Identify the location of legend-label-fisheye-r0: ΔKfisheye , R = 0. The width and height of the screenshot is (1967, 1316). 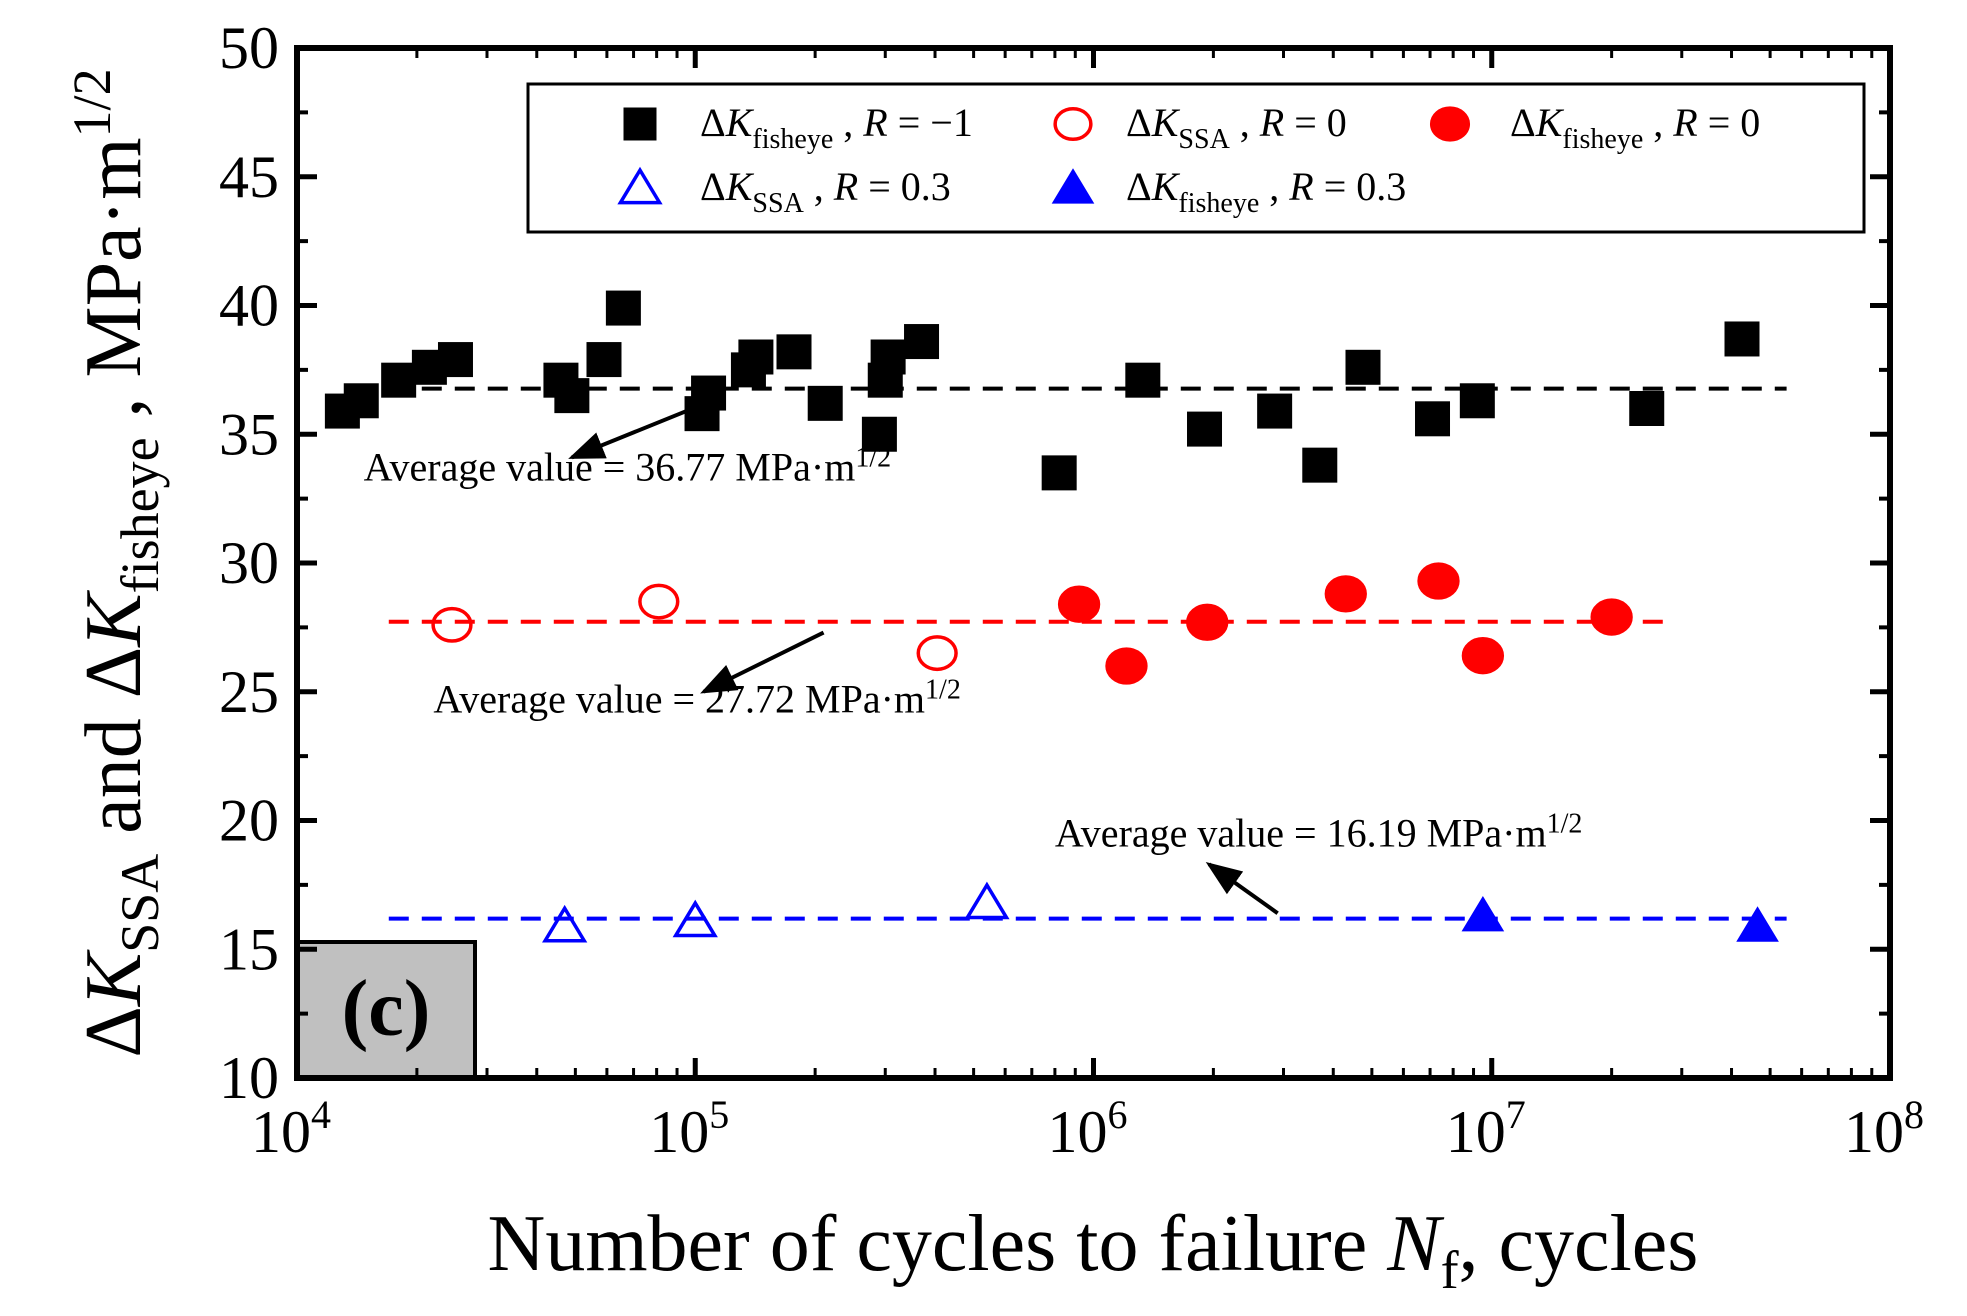
(1635, 127).